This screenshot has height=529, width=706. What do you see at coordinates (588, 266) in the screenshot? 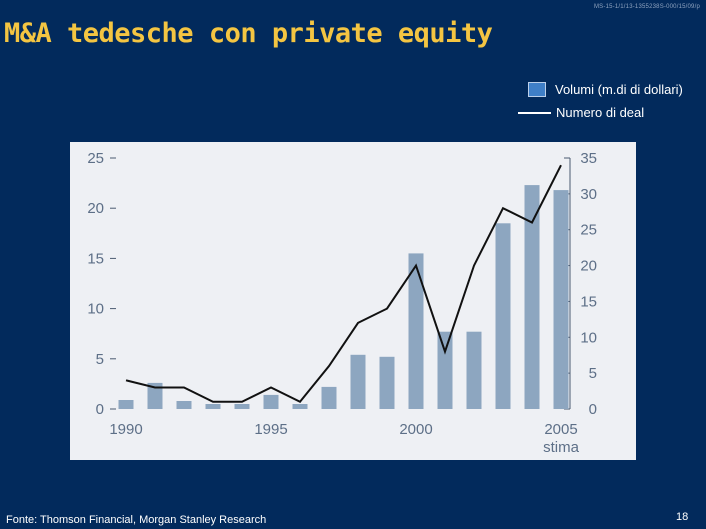
I see `right-tick-label-20: 20` at bounding box center [588, 266].